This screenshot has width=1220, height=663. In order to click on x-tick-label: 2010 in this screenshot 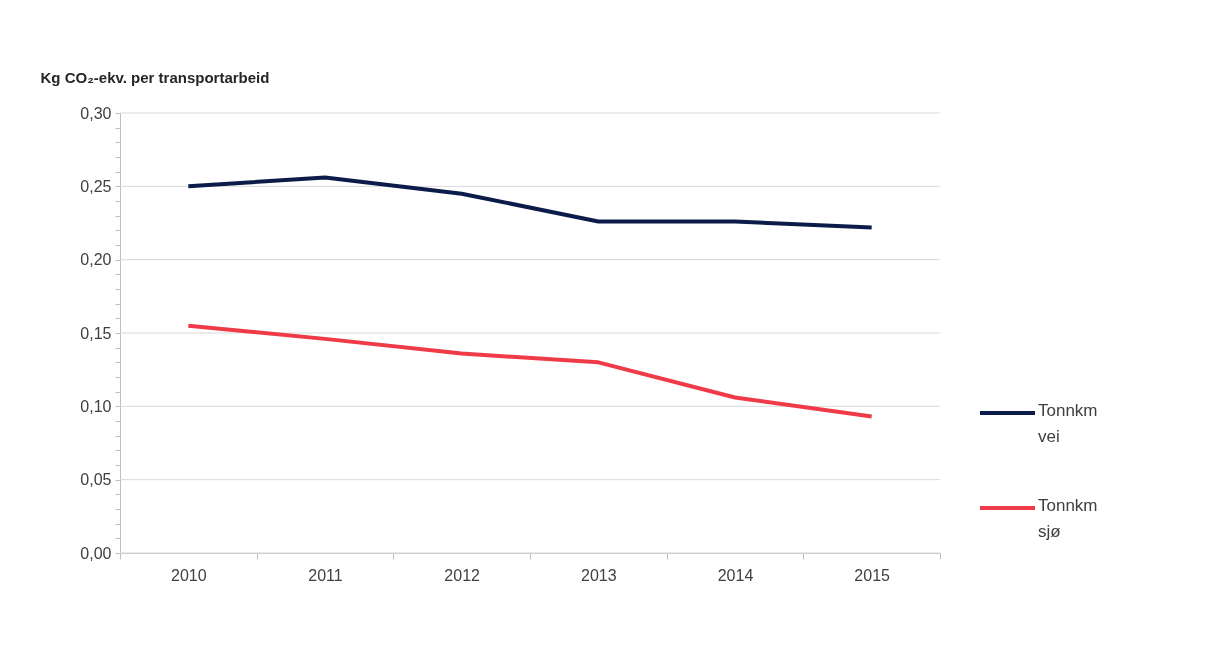, I will do `click(189, 575)`.